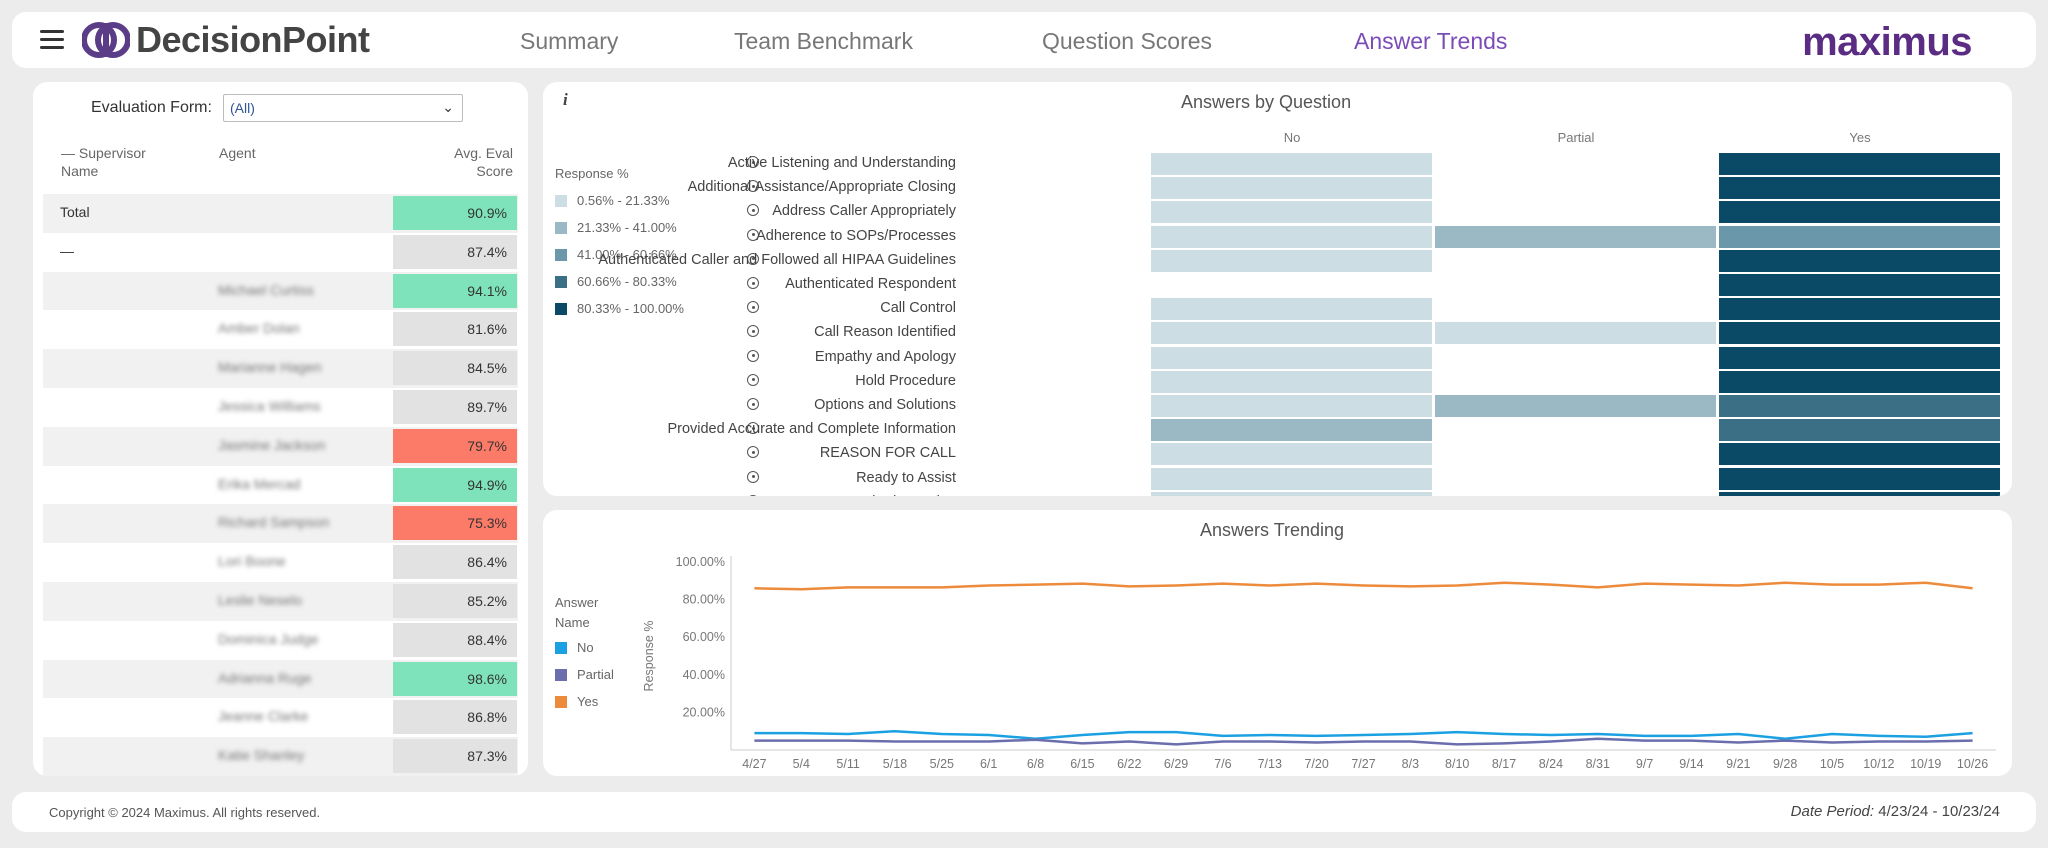 This screenshot has height=848, width=2048. Describe the element at coordinates (627, 281) in the screenshot. I see `legend-label: 60.66% - 80.33%` at that location.